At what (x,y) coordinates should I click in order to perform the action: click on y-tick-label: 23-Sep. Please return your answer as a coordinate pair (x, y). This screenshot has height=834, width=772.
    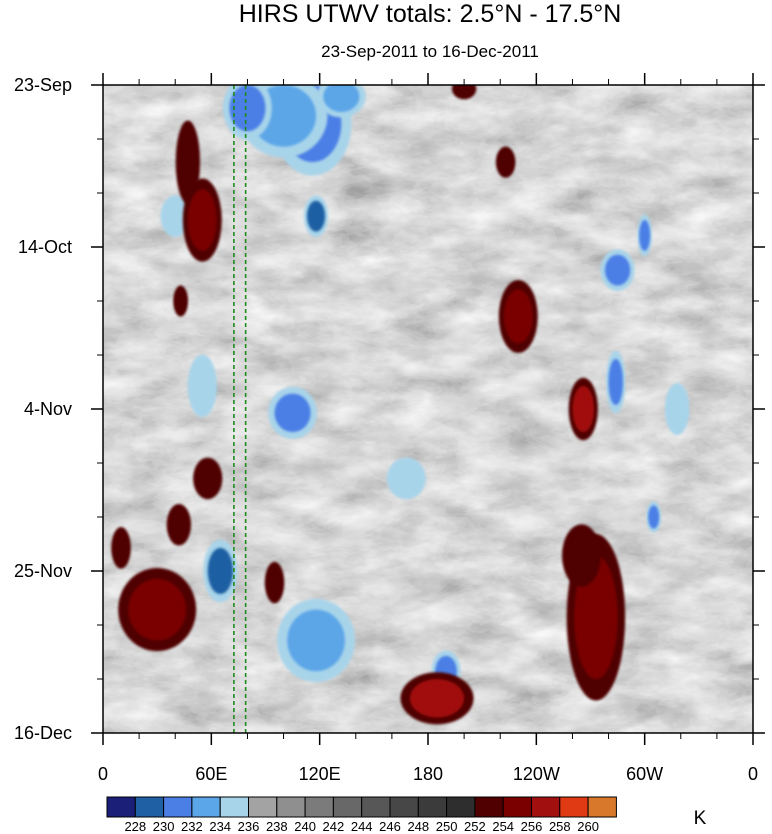
    Looking at the image, I should click on (43, 85).